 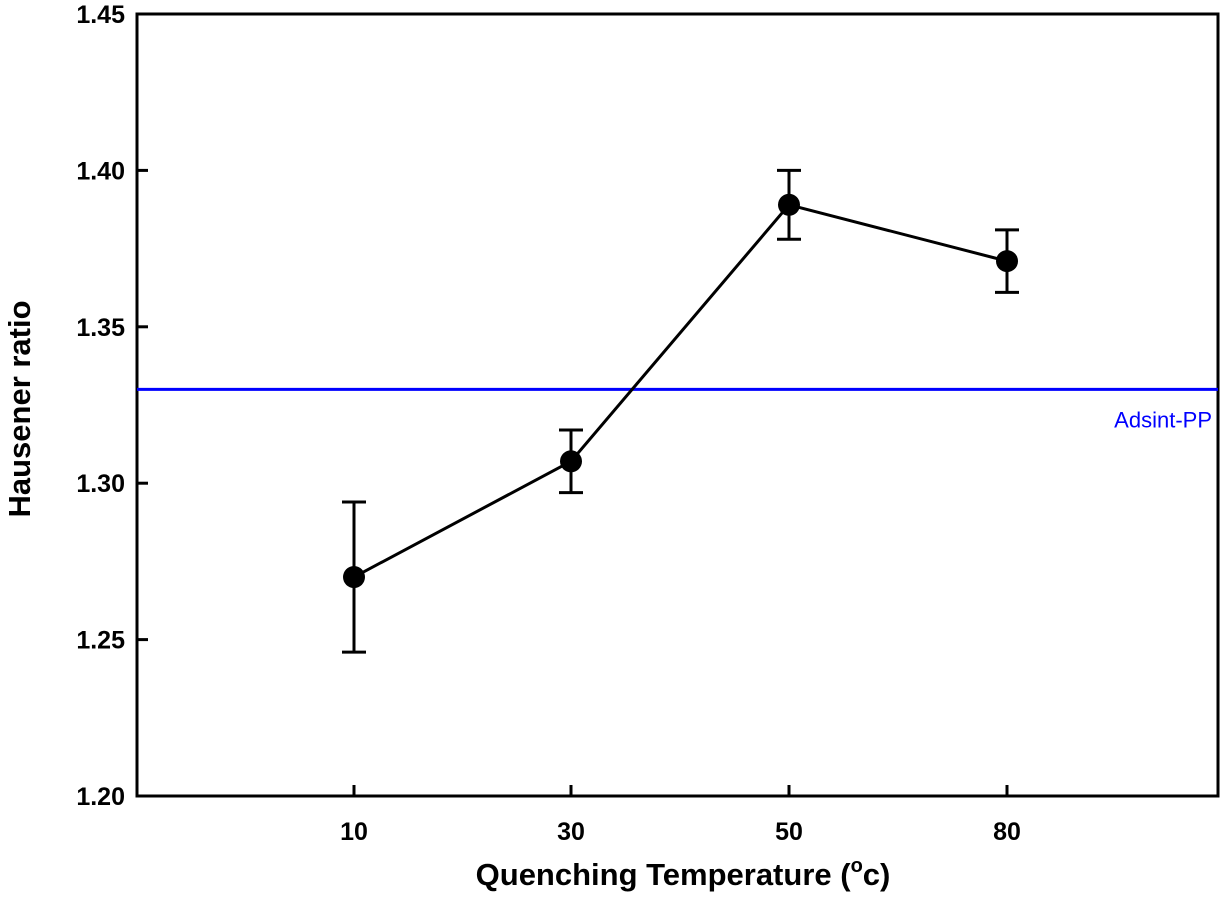 What do you see at coordinates (1163, 419) in the screenshot?
I see `reference-line-label: Adsint-PP` at bounding box center [1163, 419].